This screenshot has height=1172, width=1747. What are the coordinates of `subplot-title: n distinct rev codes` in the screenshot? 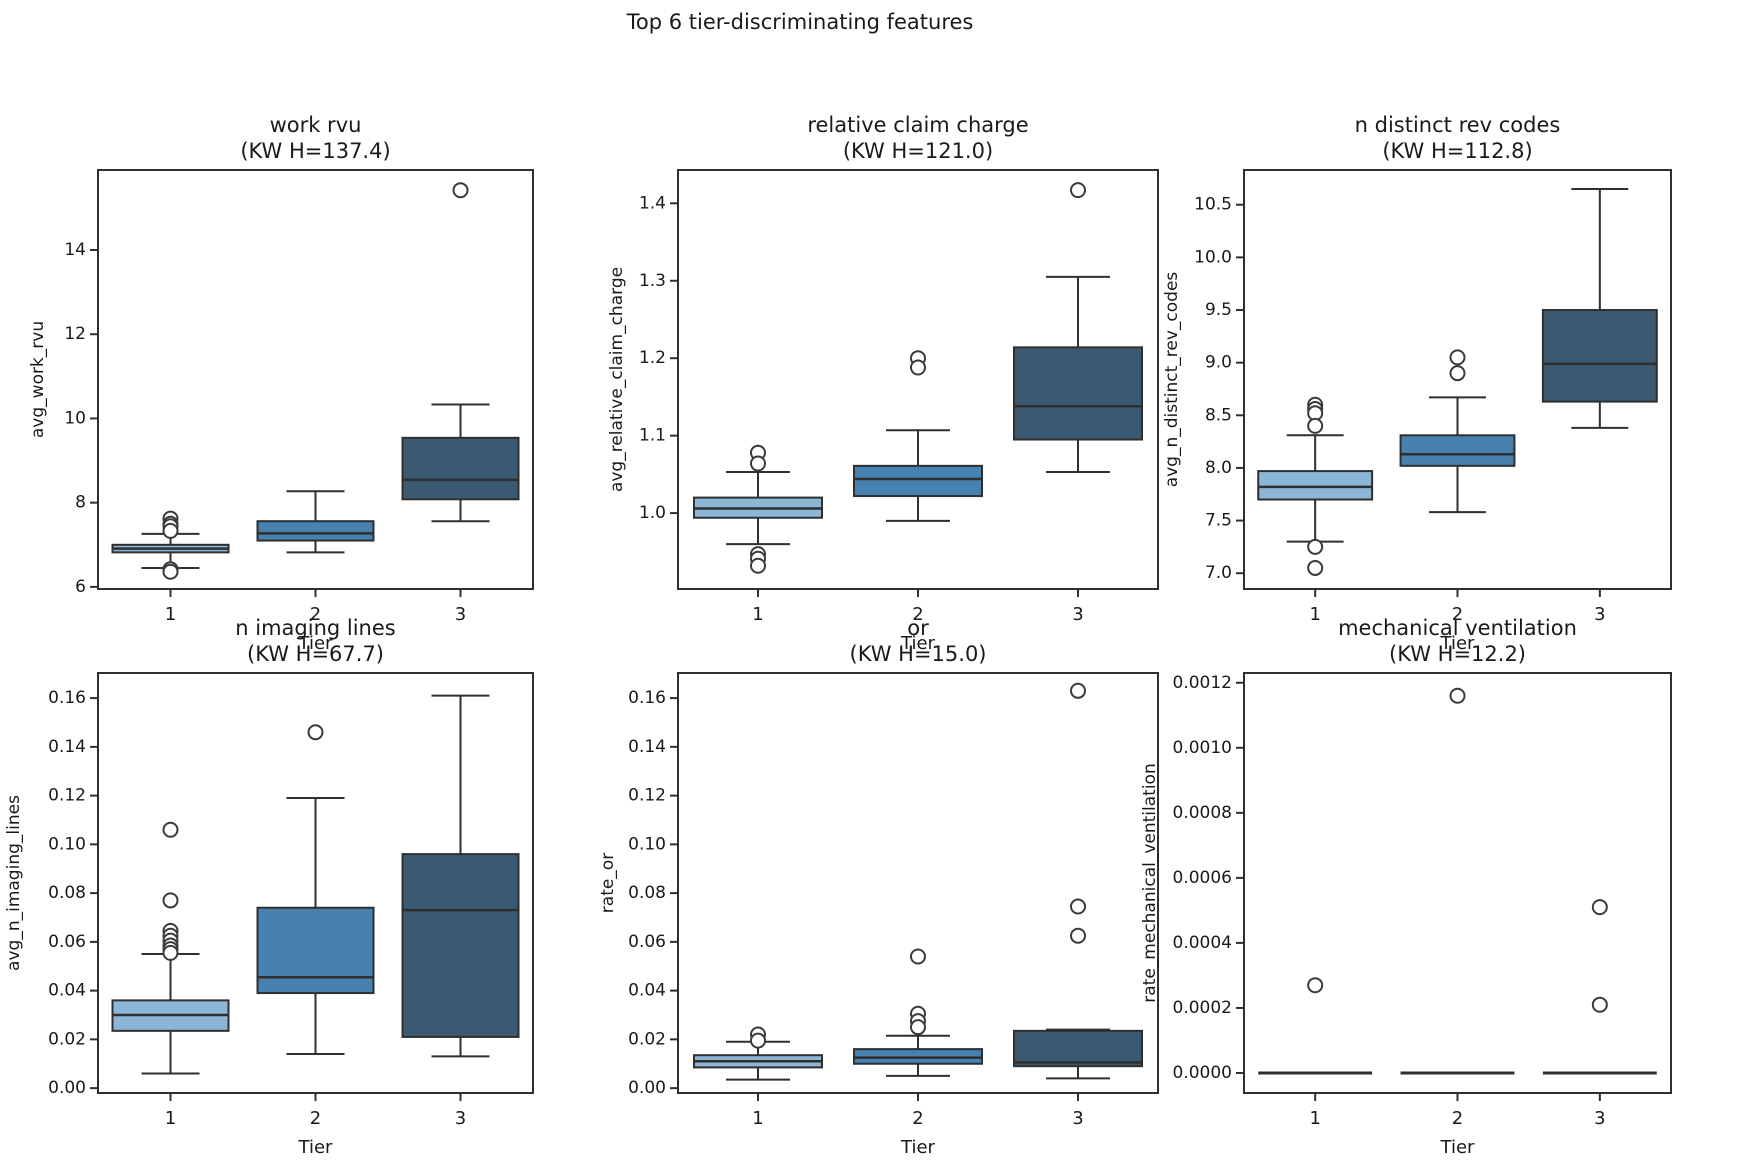 It's located at (1458, 125).